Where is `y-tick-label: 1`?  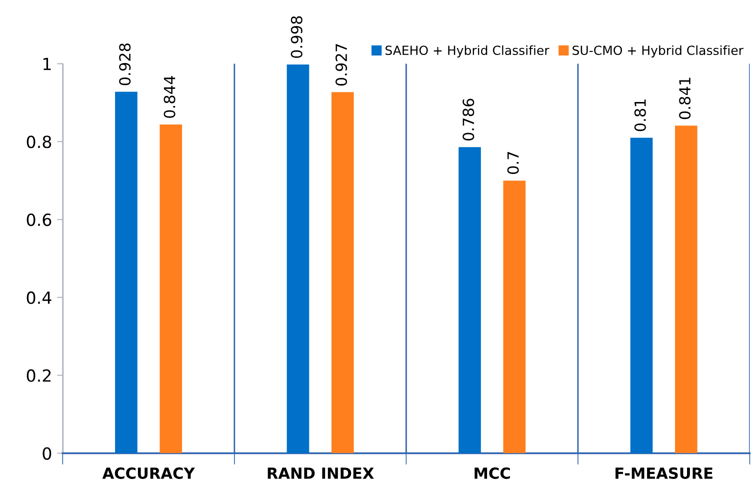
y-tick-label: 1 is located at coordinates (47, 64).